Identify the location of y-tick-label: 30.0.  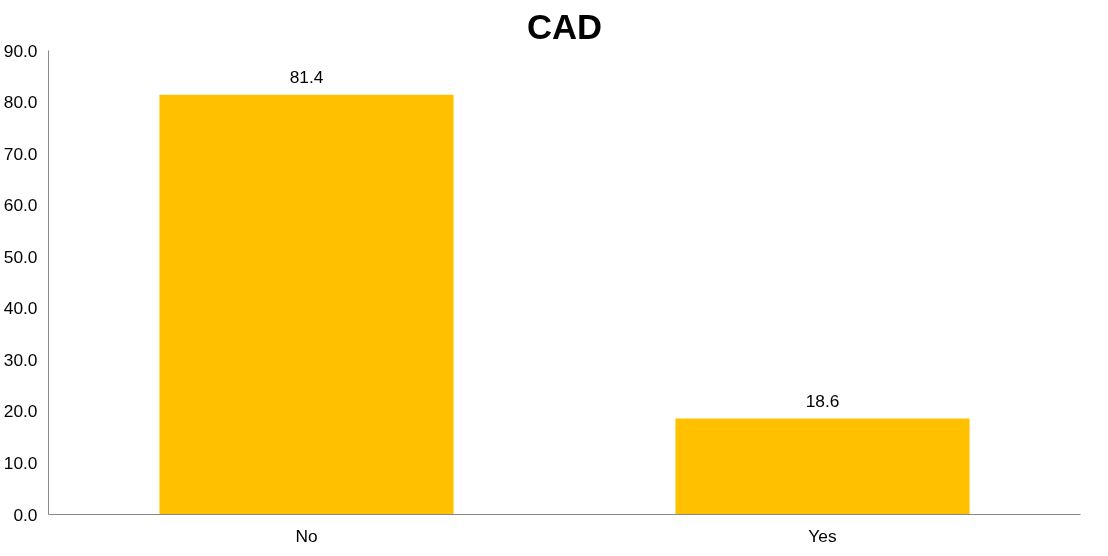
(20, 359).